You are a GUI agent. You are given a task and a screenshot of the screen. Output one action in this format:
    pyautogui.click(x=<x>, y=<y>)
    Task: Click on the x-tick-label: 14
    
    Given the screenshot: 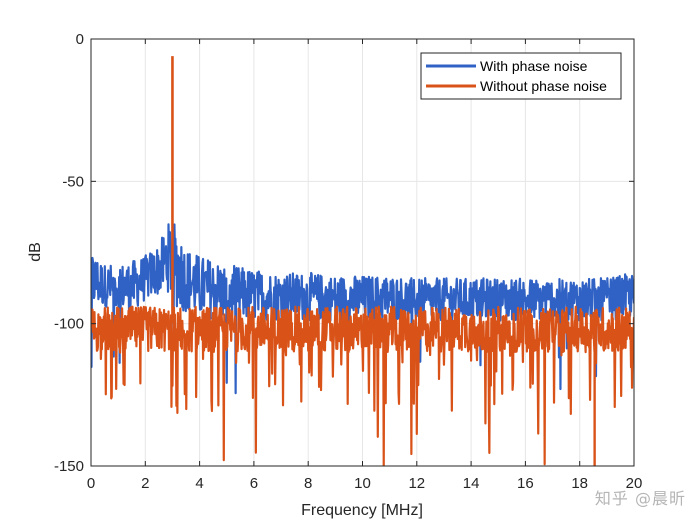 What is the action you would take?
    pyautogui.click(x=471, y=483)
    